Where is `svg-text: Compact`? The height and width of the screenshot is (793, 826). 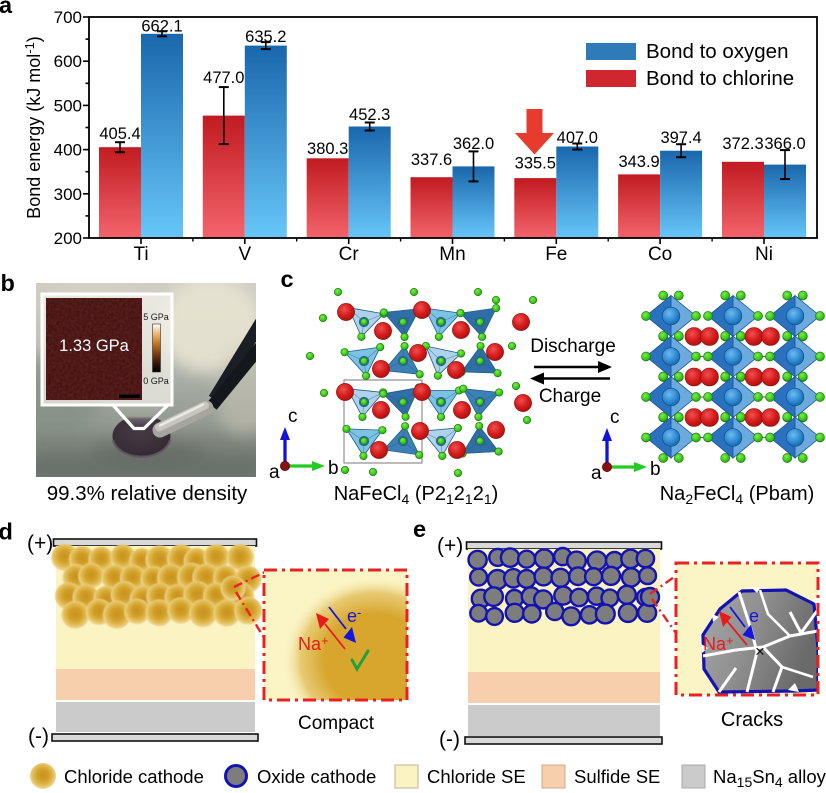 svg-text: Compact is located at coordinates (336, 723).